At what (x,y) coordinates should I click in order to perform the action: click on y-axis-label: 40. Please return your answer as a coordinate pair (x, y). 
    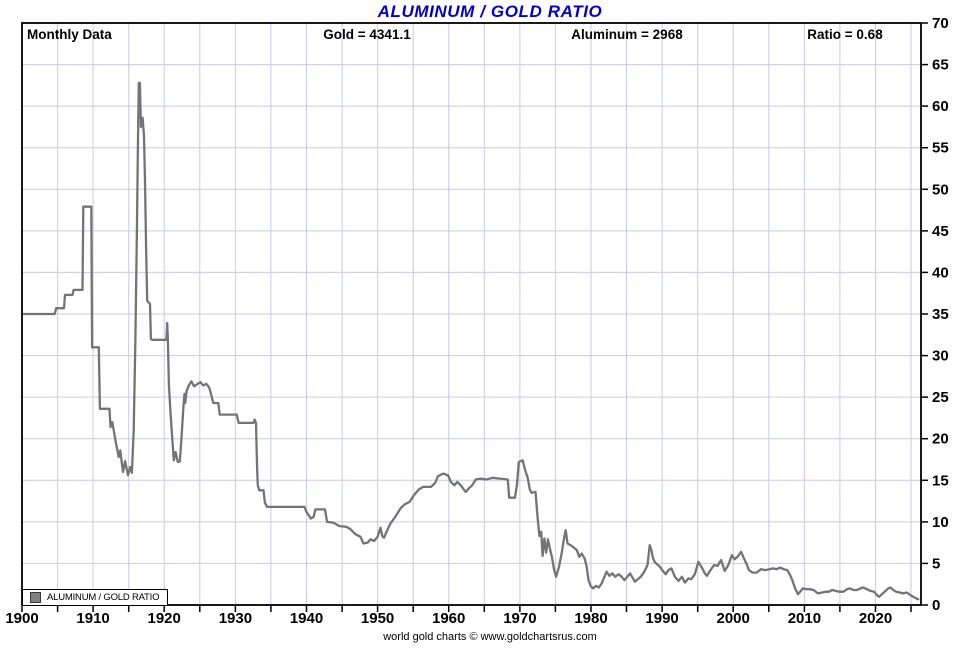
    Looking at the image, I should click on (940, 272).